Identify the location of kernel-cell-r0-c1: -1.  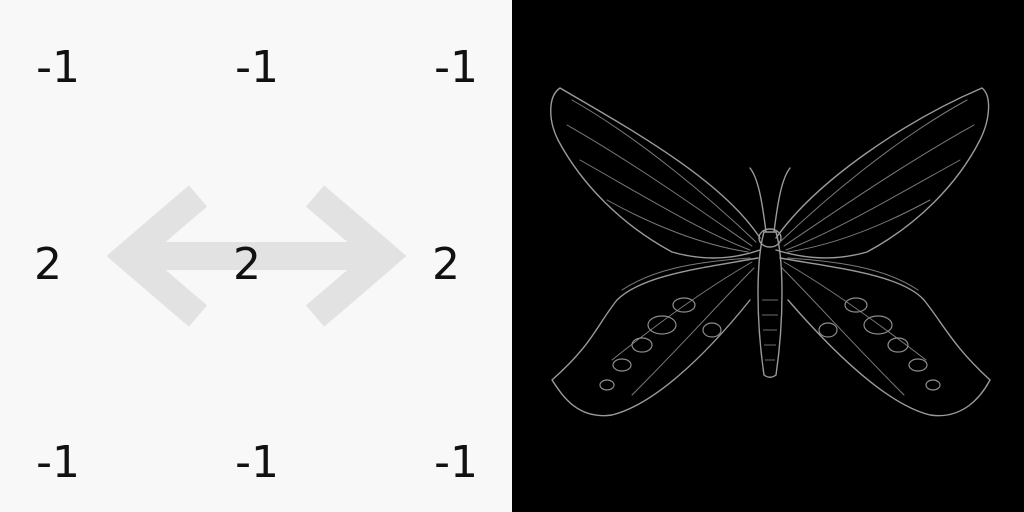
(257, 67).